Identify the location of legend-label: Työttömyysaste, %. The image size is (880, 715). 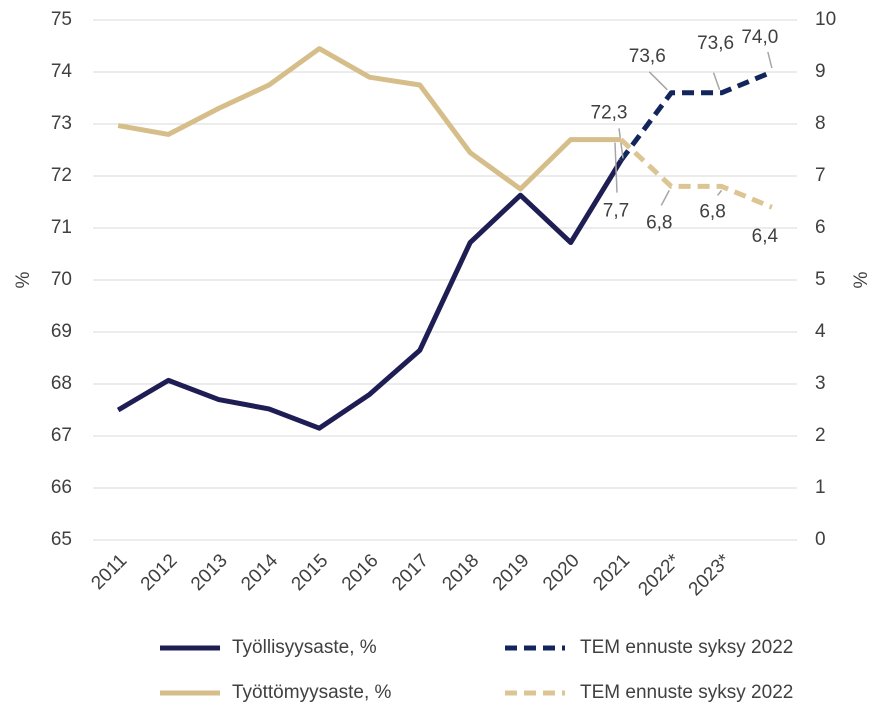
(312, 692).